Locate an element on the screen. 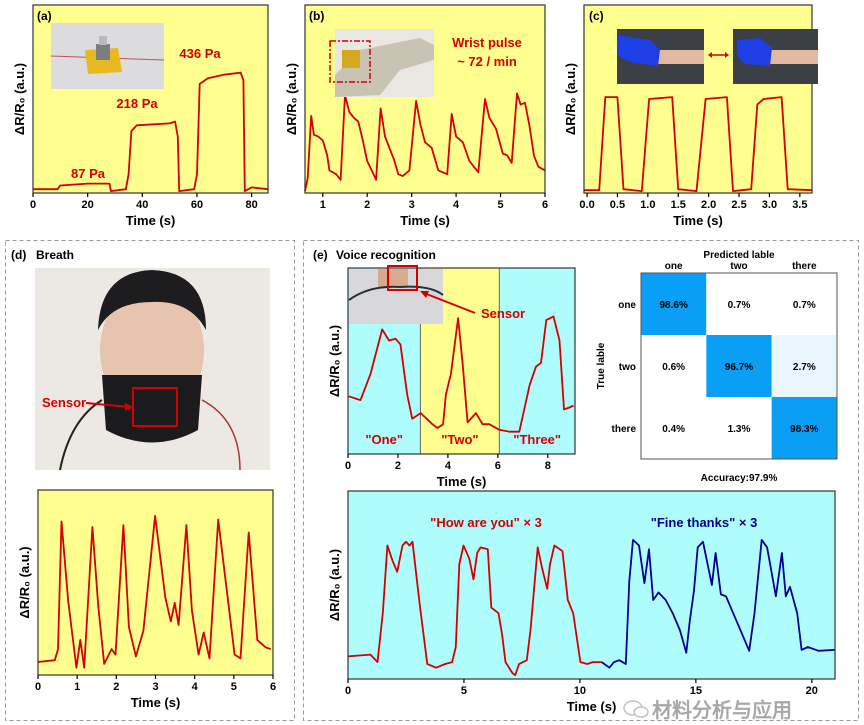 The image size is (864, 725). chart-breath: 0 1 2 3 4 5 6 Time (s) ΔR/R₀ (a.u.) is located at coordinates (146, 599).